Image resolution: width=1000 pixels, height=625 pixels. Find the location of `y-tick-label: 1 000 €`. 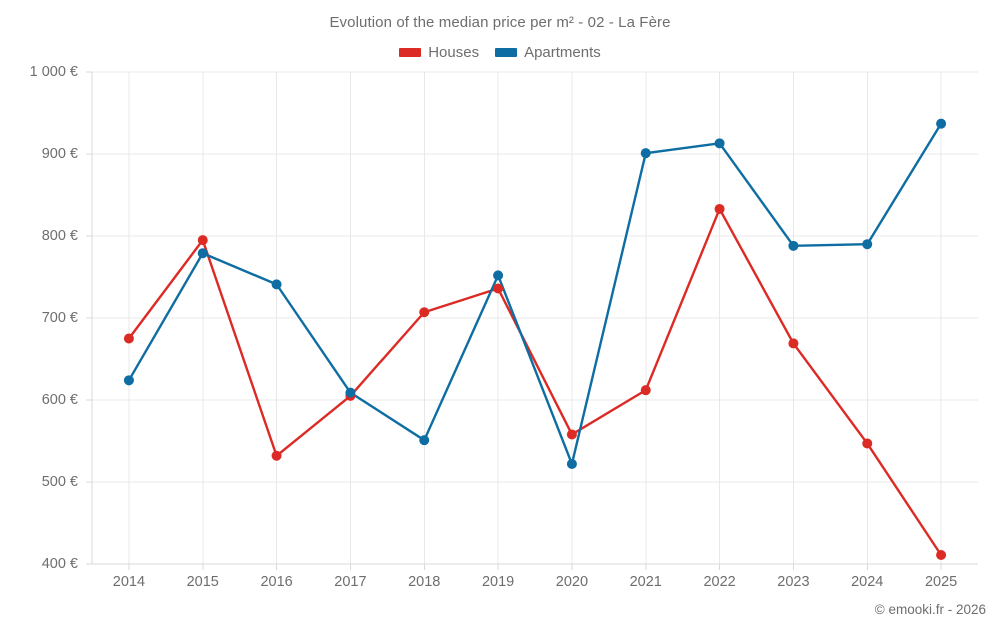

y-tick-label: 1 000 € is located at coordinates (53, 72).